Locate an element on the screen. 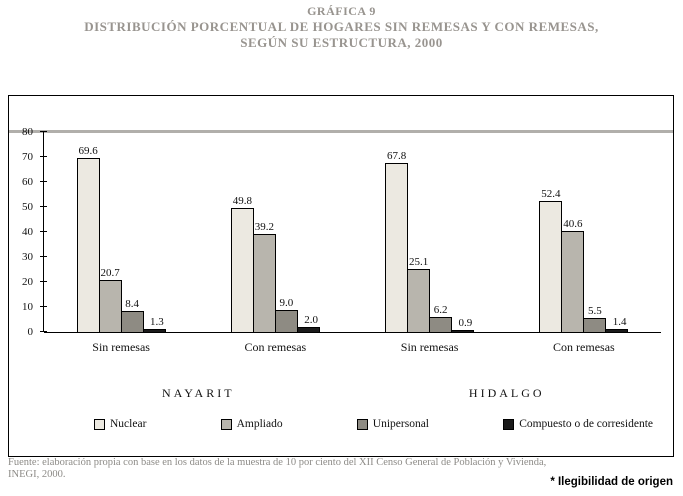 The height and width of the screenshot is (496, 683). bar-group: 49.8 39.2 9.0 2.0 is located at coordinates (275, 232).